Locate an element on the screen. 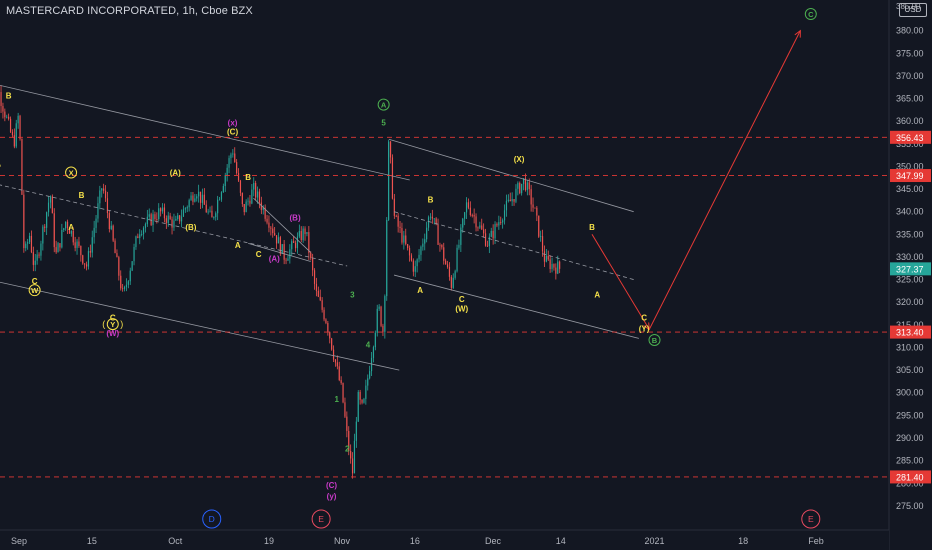 The height and width of the screenshot is (550, 932). wave-label: 3 is located at coordinates (352, 295).